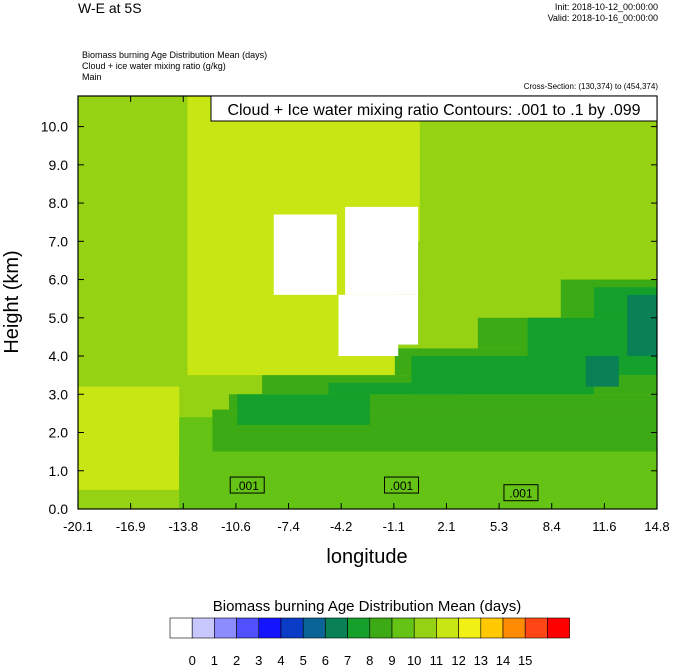  Describe the element at coordinates (602, 18) in the screenshot. I see `valid-time: Valid: 2018-10-16_00:00:00` at that location.